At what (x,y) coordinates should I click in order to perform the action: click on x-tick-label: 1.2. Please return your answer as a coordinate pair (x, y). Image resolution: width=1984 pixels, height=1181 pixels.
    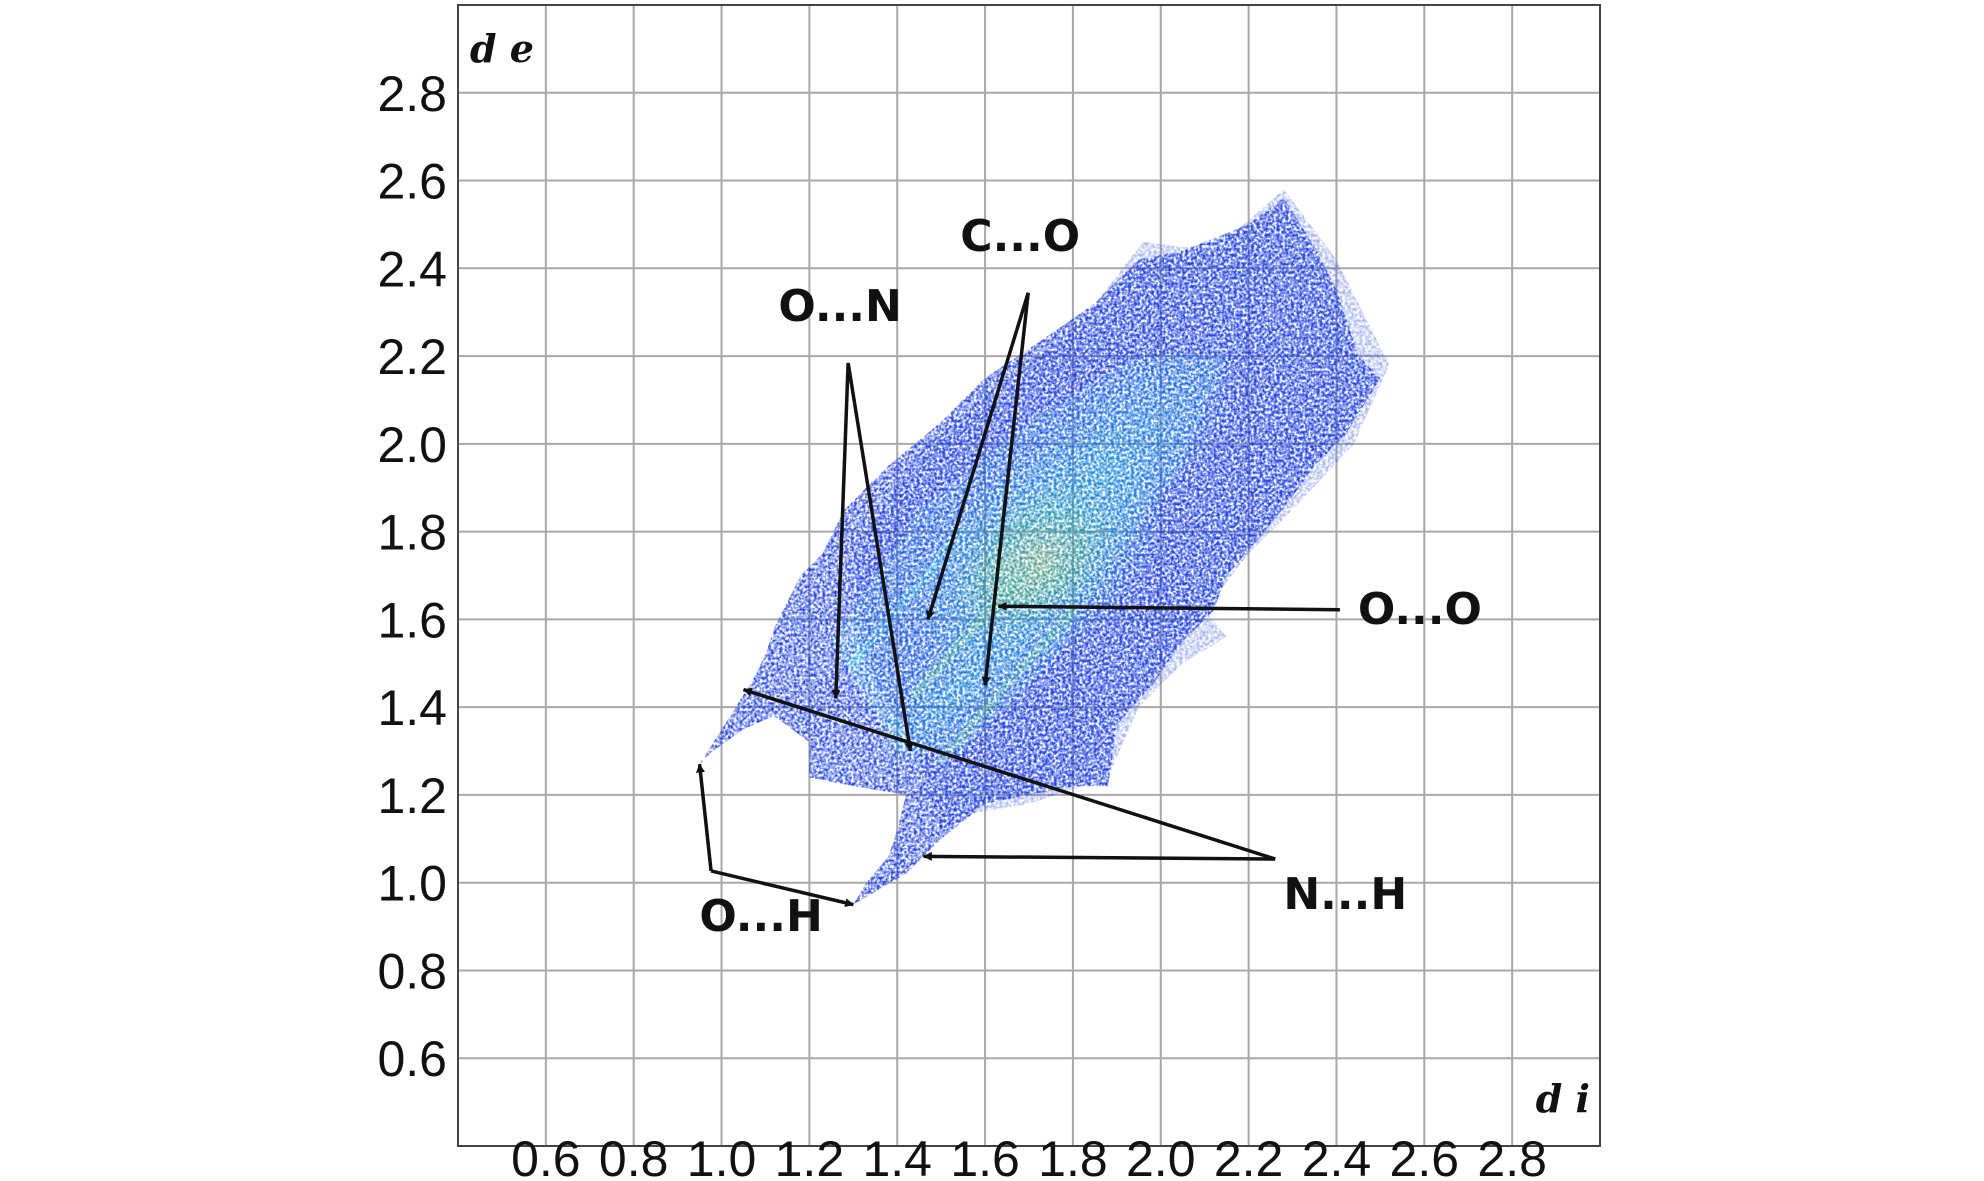
    Looking at the image, I should click on (810, 1156).